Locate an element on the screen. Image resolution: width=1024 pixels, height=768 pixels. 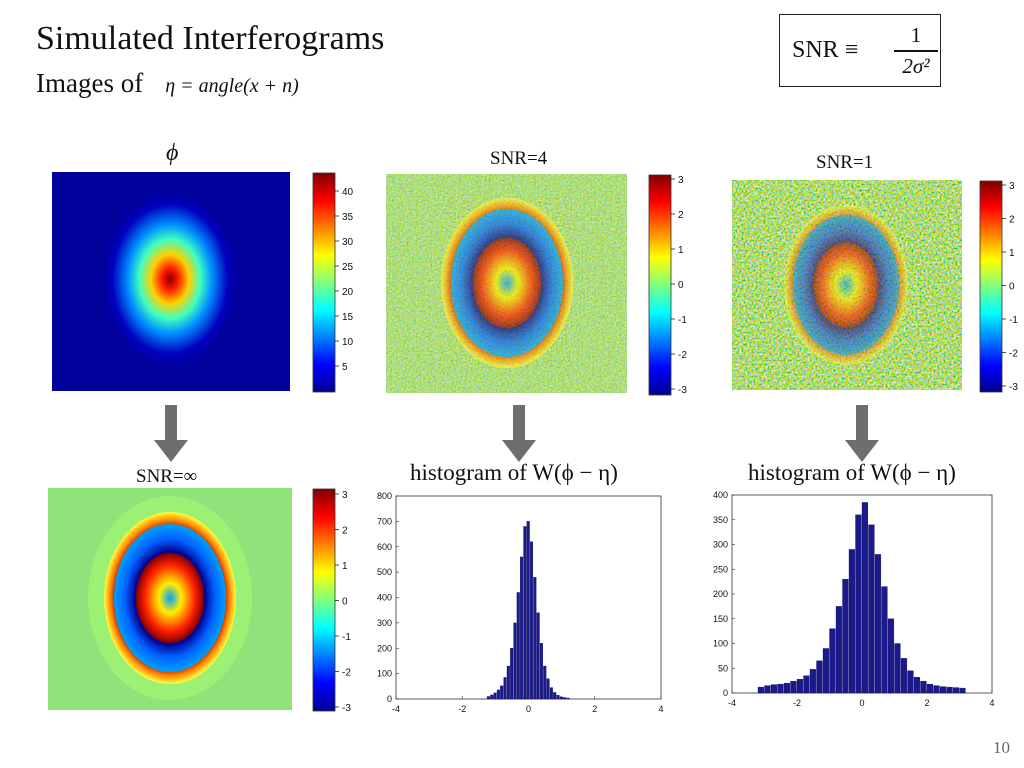
snr-denominator: 2σ² is located at coordinates (916, 65).